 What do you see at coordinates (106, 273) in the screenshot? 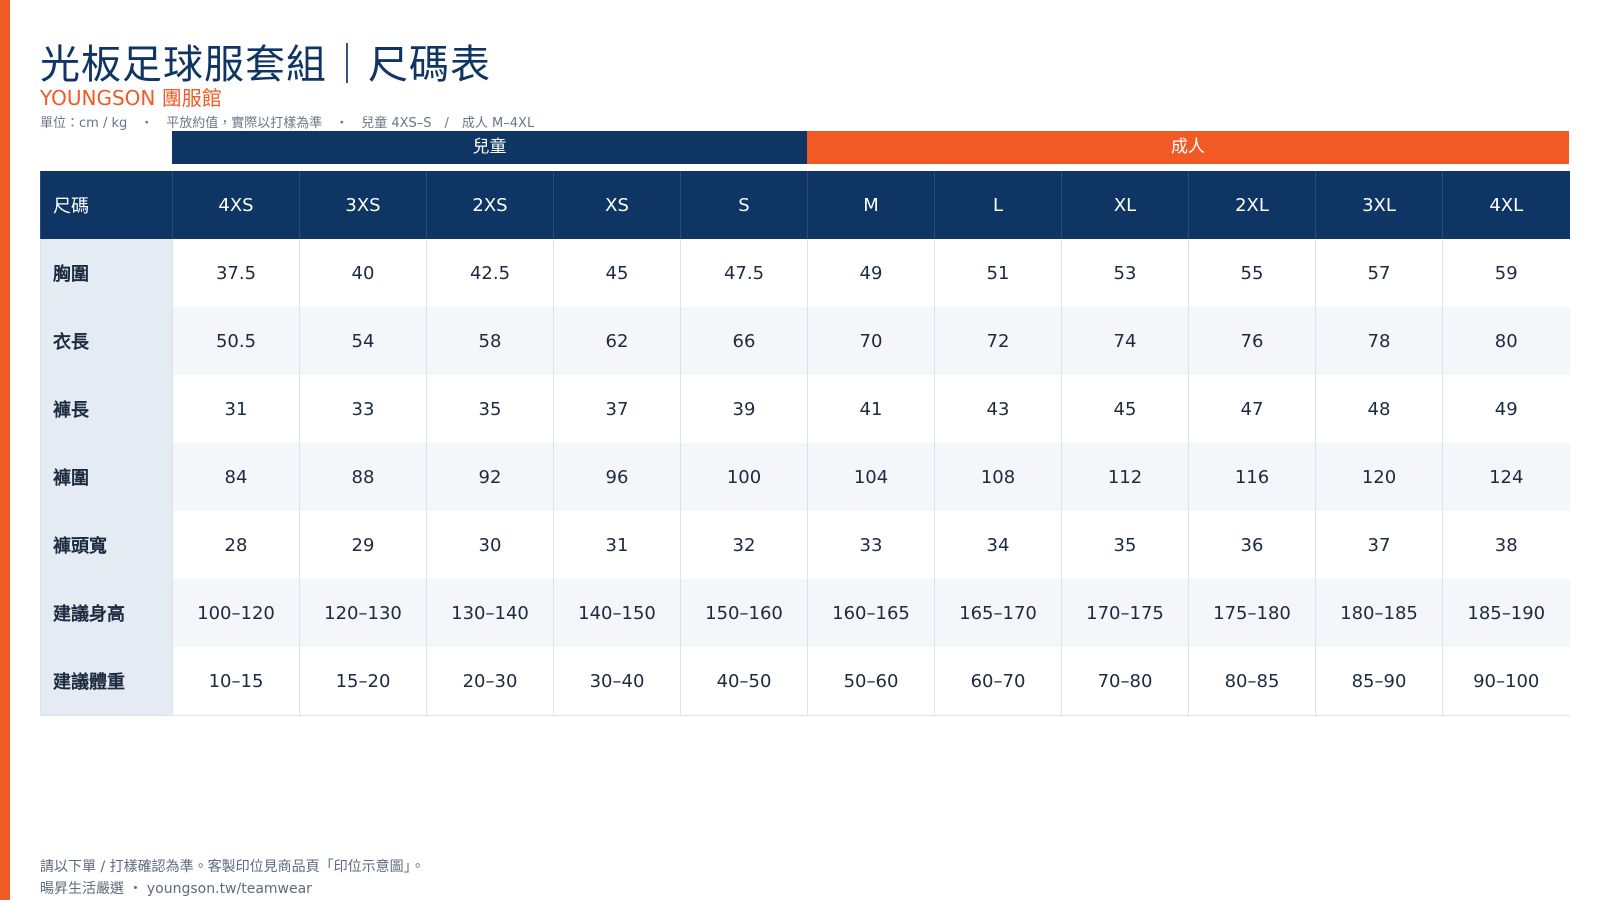
I see `row-label: 胸圍` at bounding box center [106, 273].